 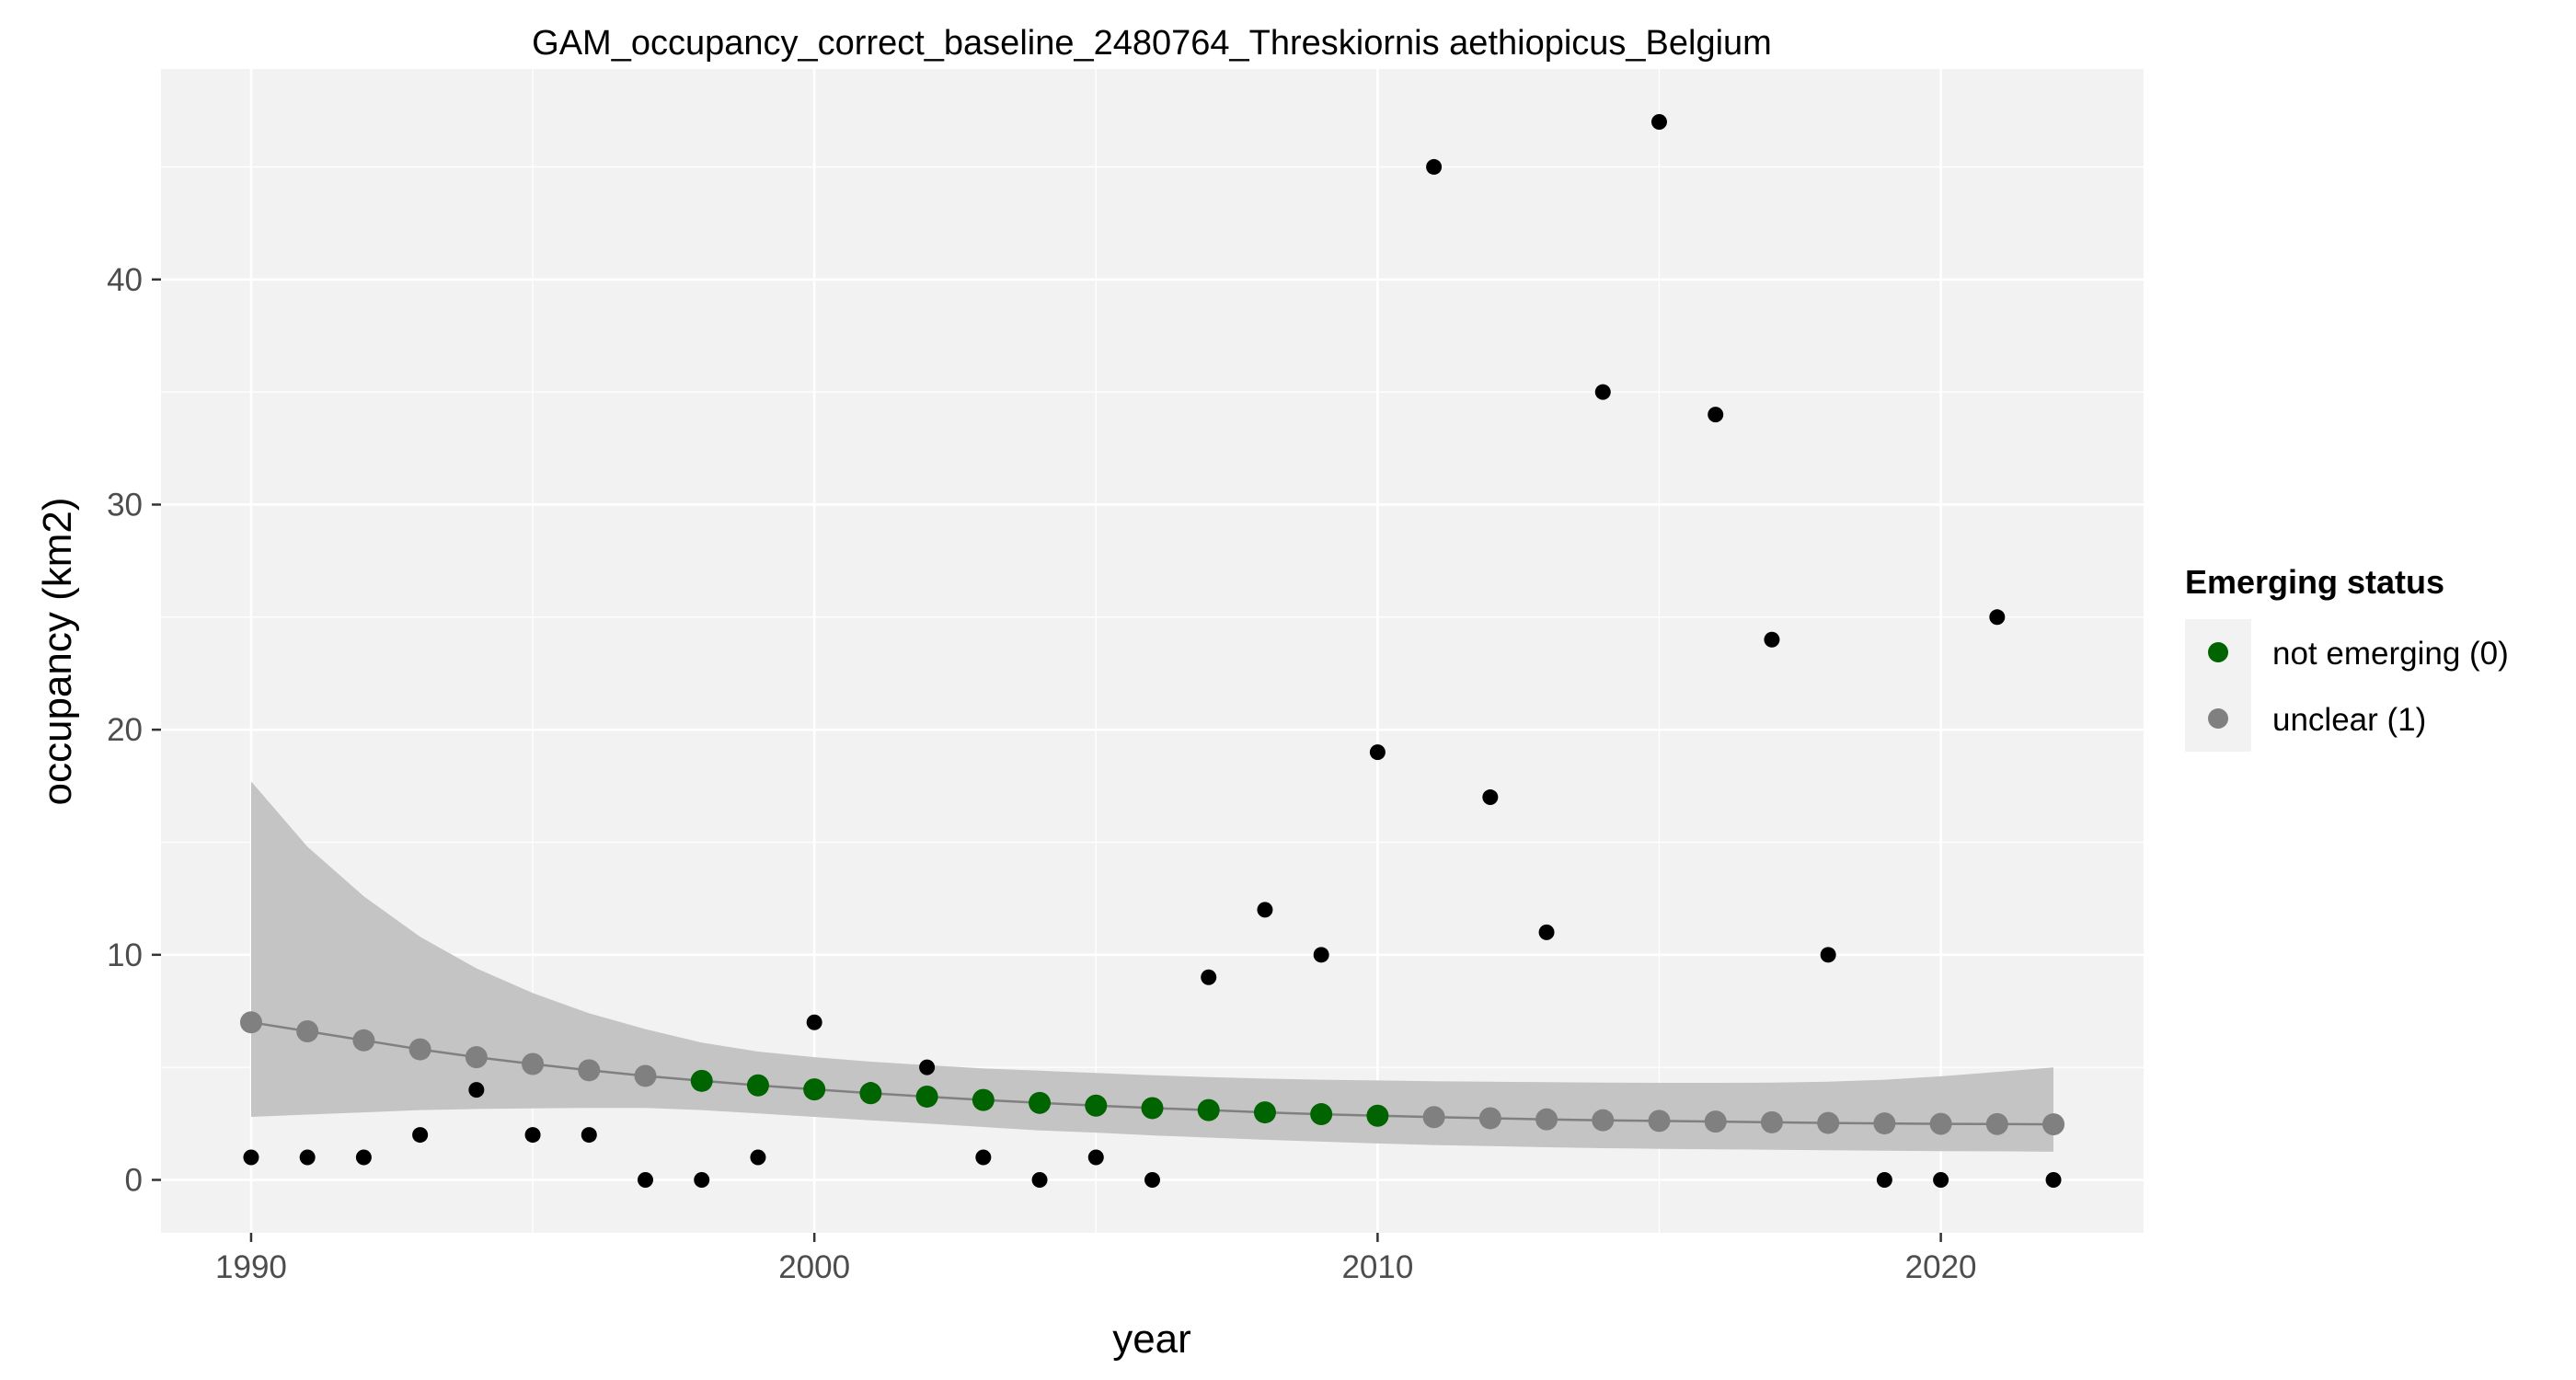 I want to click on legend-title: Emerging status, so click(x=2314, y=582).